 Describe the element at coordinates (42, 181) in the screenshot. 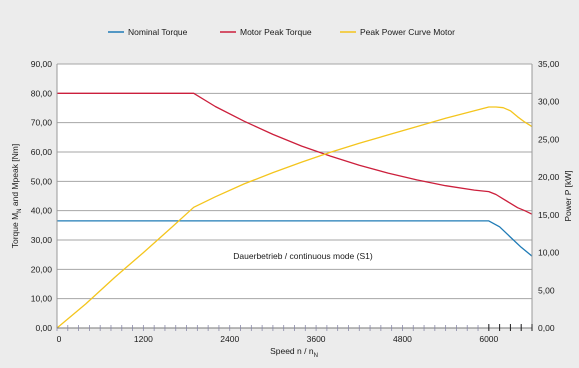

I see `y-left-tick-label: 50,00` at that location.